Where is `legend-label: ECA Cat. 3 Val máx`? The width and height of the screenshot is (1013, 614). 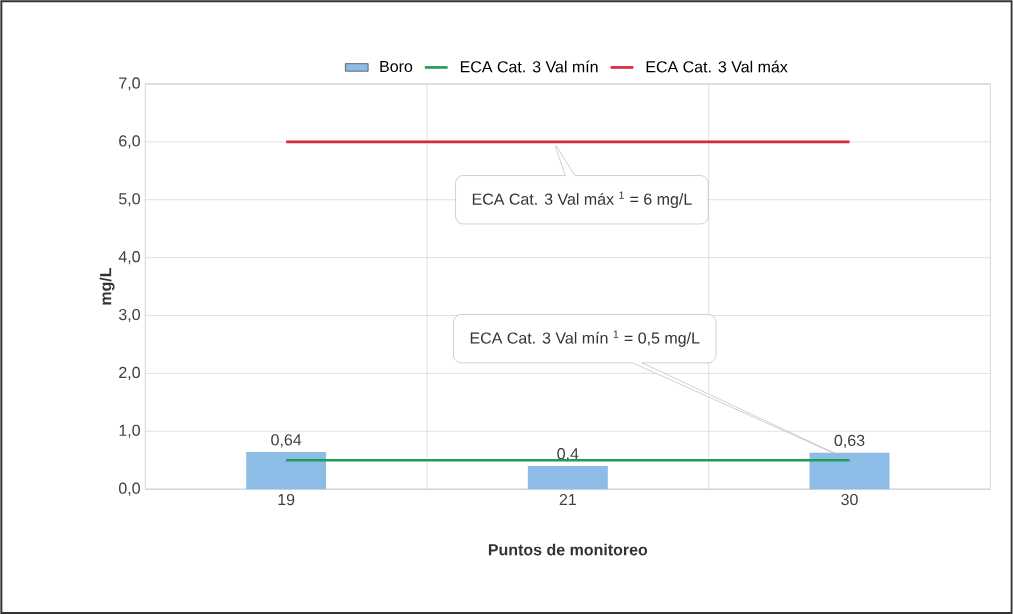
legend-label: ECA Cat. 3 Val máx is located at coordinates (717, 66).